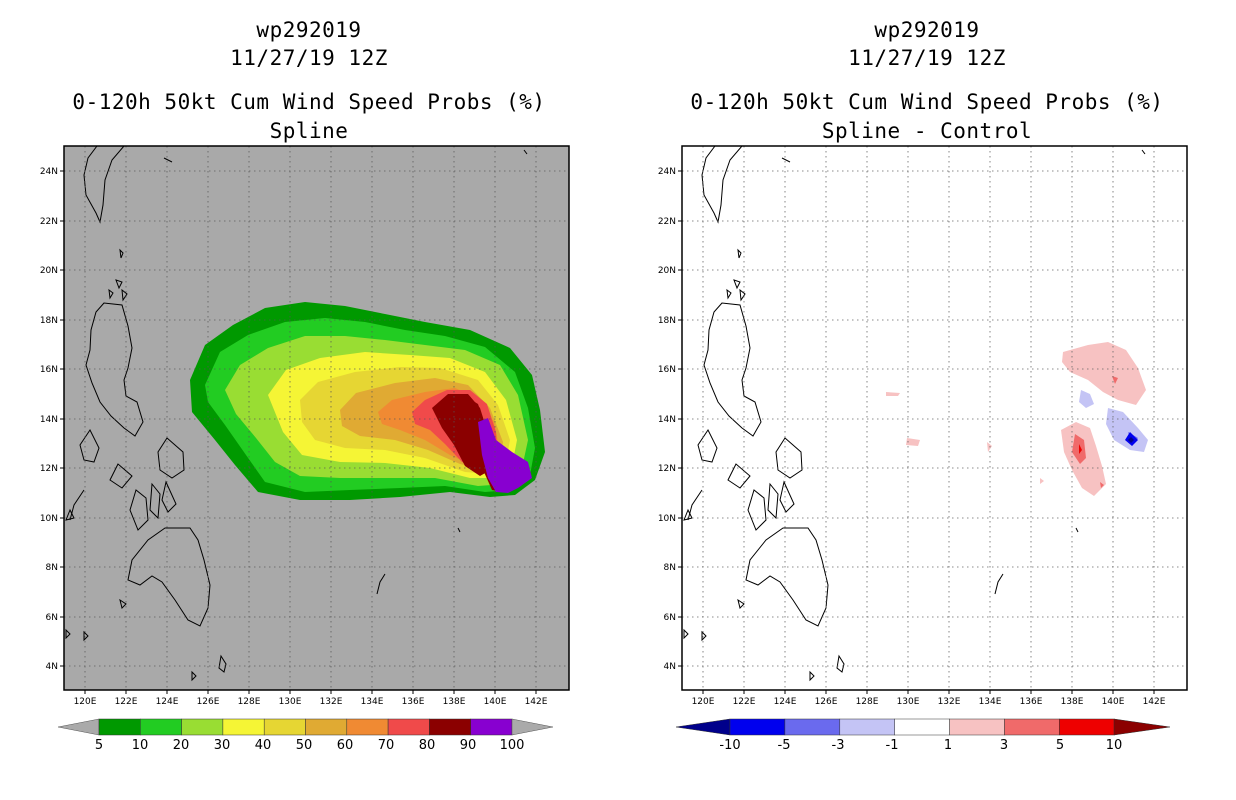 This screenshot has height=800, width=1236. Describe the element at coordinates (838, 745) in the screenshot. I see `colorbar-label: -3` at that location.